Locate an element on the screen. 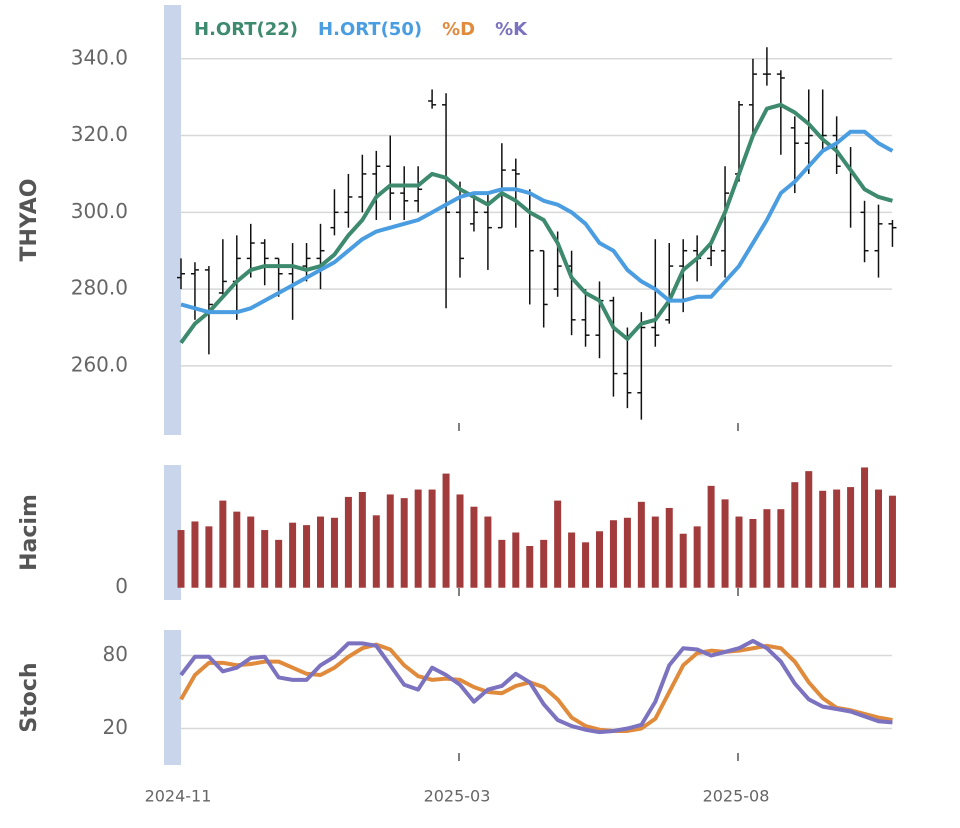 This screenshot has width=960, height=828. y-tick-label: 0 is located at coordinates (121, 586).